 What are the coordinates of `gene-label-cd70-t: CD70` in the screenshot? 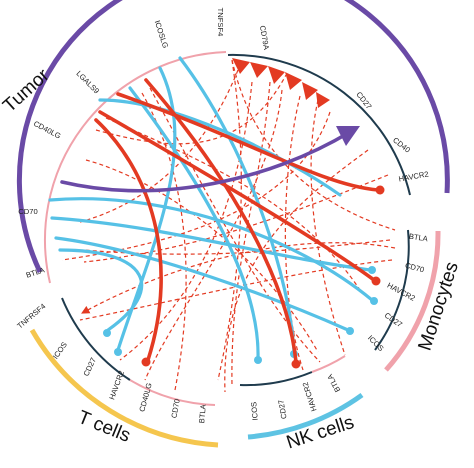 It's located at (175, 408).